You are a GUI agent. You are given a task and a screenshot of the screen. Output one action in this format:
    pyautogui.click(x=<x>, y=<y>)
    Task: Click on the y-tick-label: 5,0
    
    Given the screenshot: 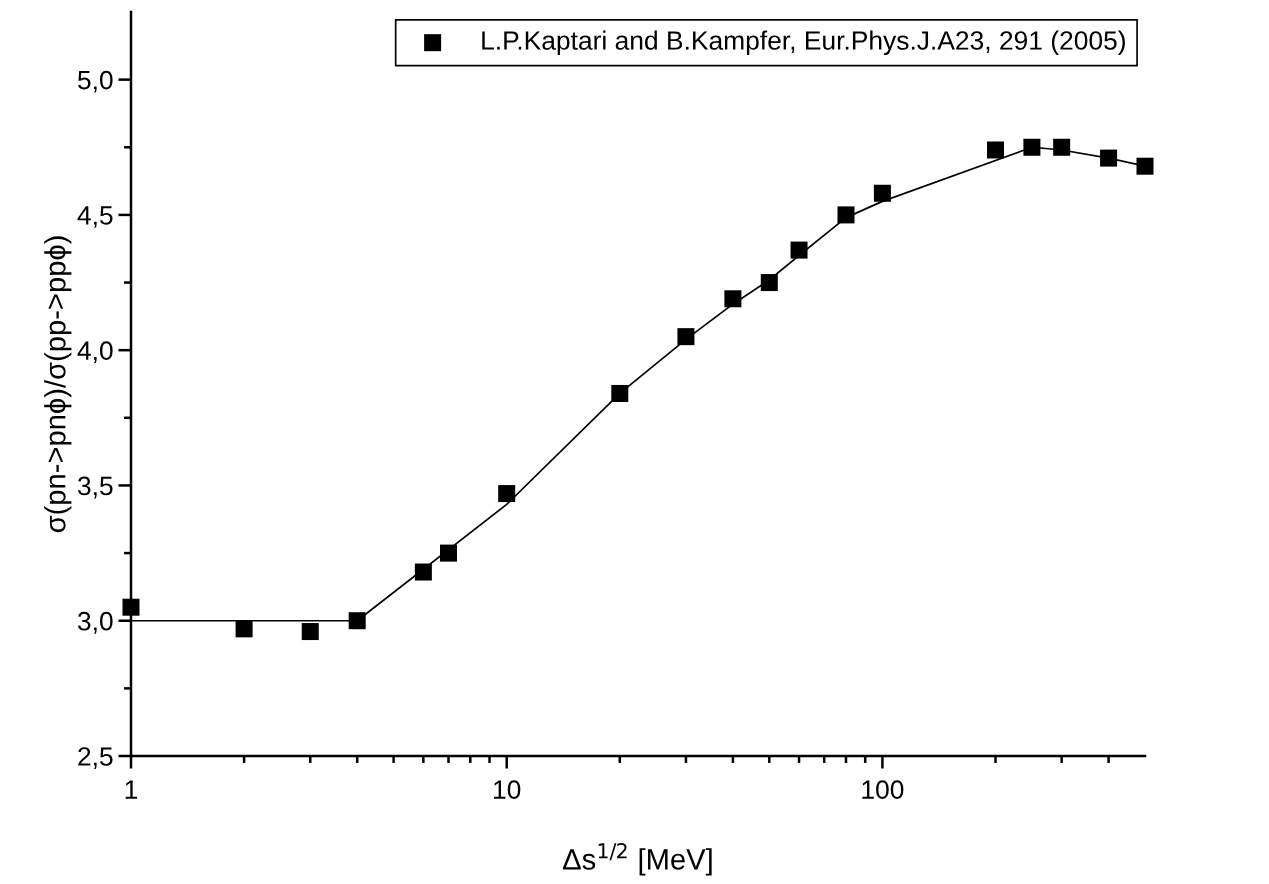 What is the action you would take?
    pyautogui.click(x=95, y=81)
    